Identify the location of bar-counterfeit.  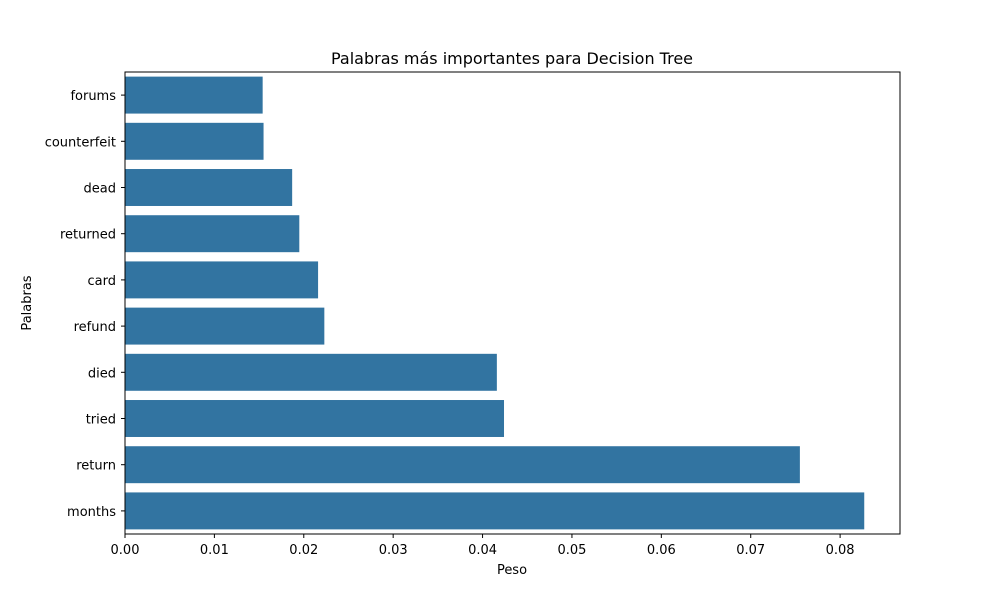
(194, 141).